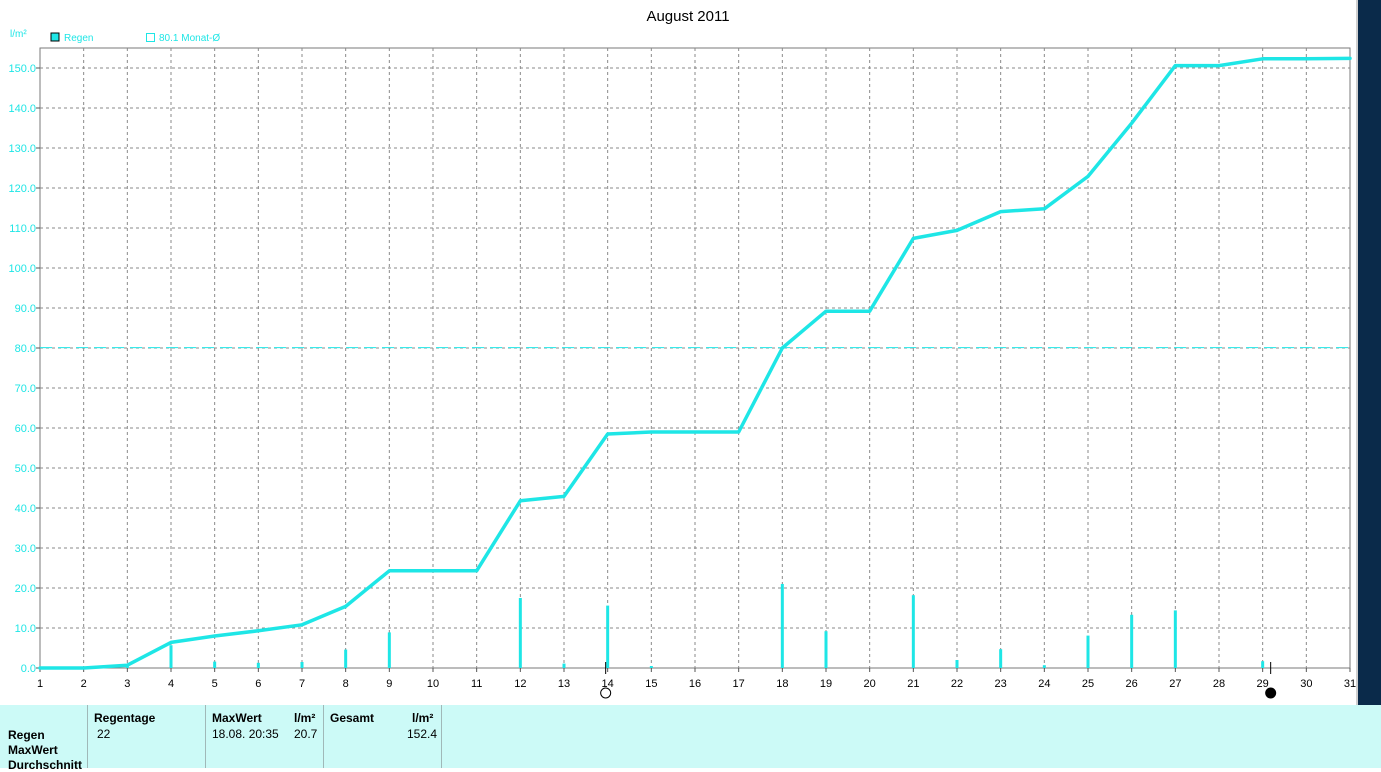 The width and height of the screenshot is (1381, 772). I want to click on maxwert-column: MaxWert l/m² 18.08. 20:35 20.7, so click(264, 736).